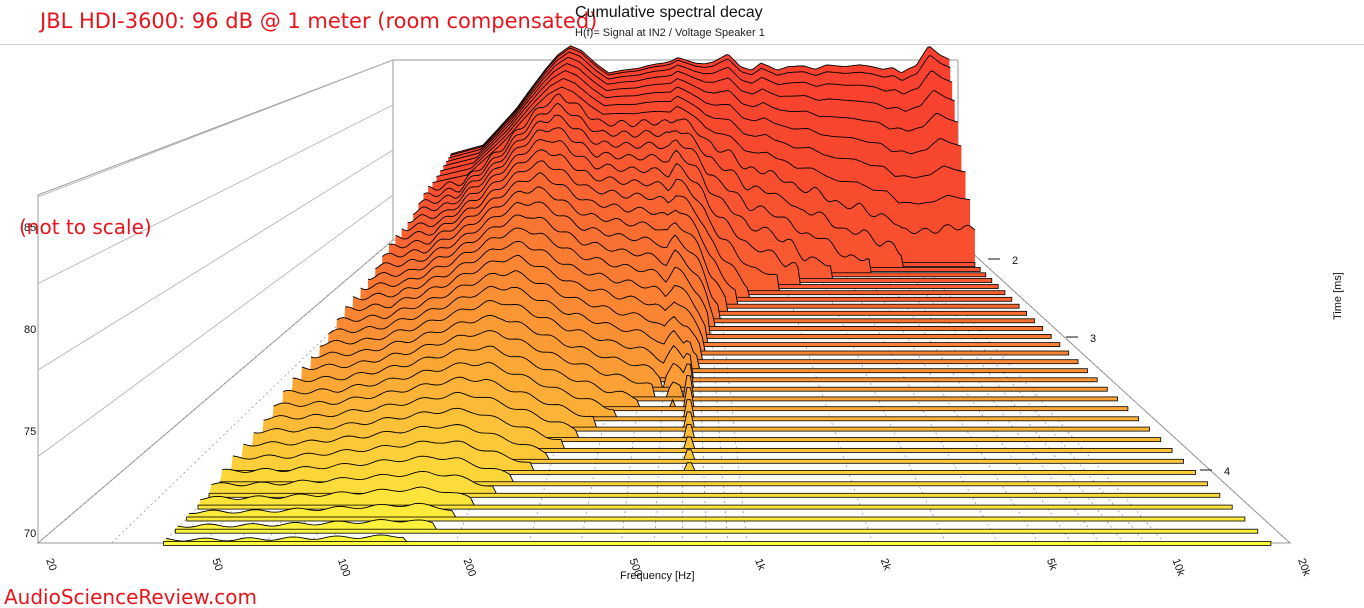 The image size is (1364, 608). What do you see at coordinates (344, 567) in the screenshot?
I see `x-tick-label: 100` at bounding box center [344, 567].